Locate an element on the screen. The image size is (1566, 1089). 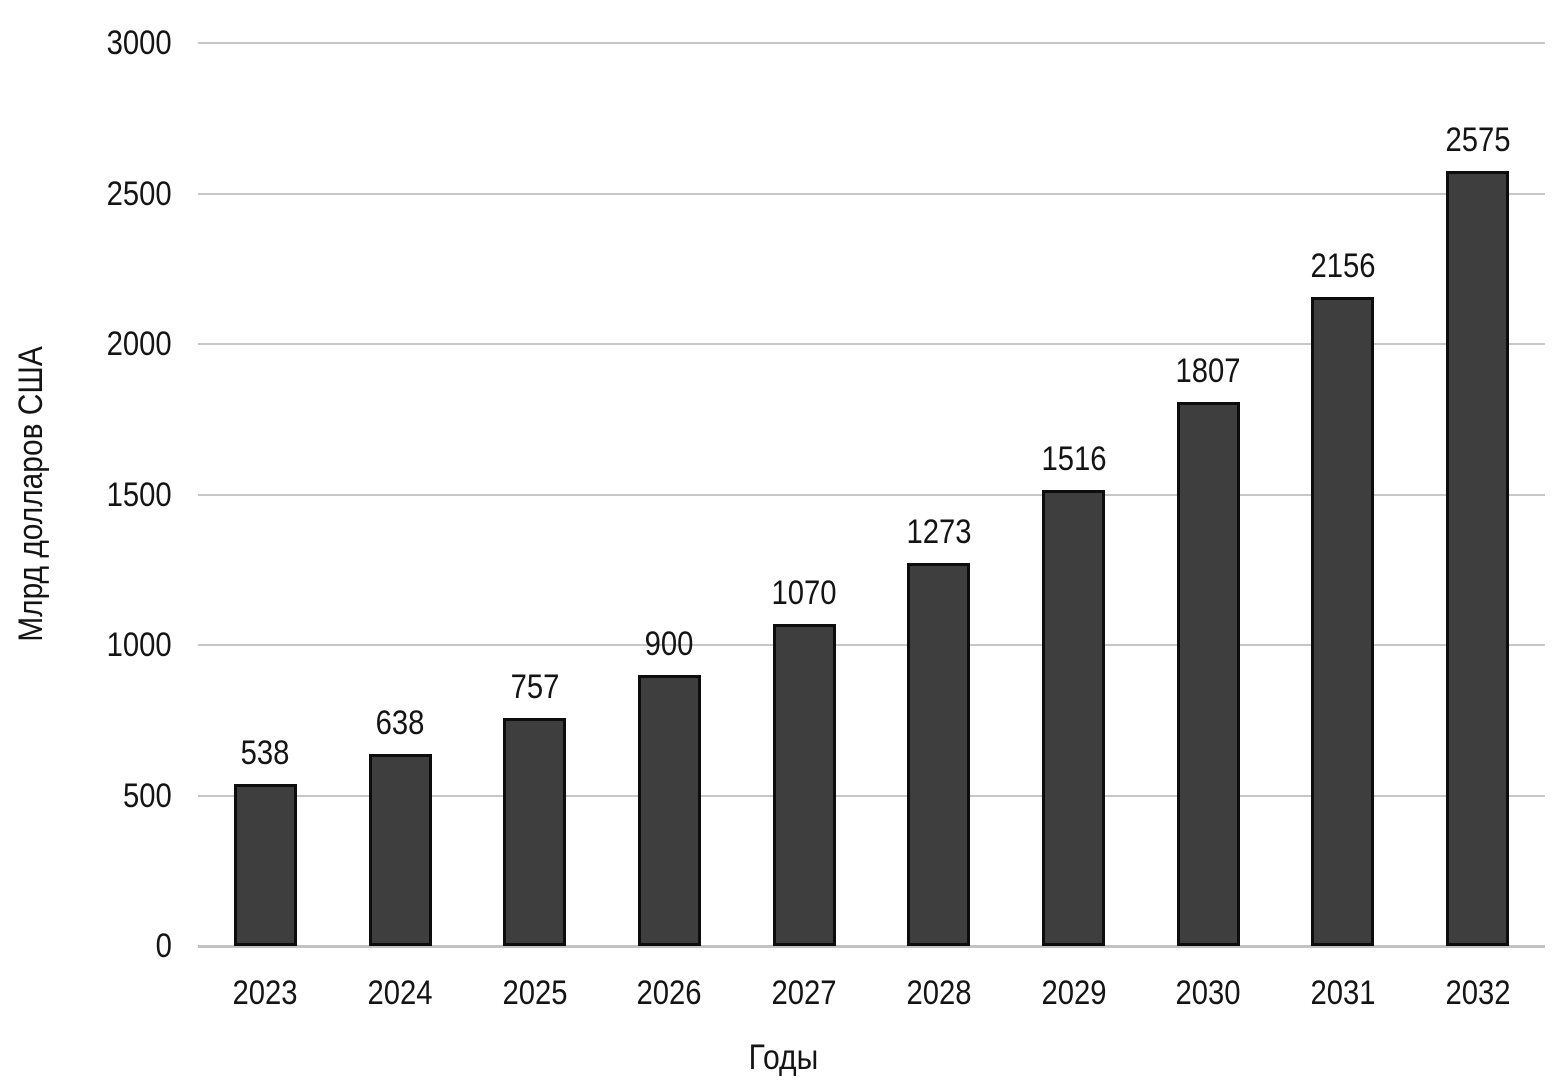
x-tick-label-text: 2023 is located at coordinates (265, 993).